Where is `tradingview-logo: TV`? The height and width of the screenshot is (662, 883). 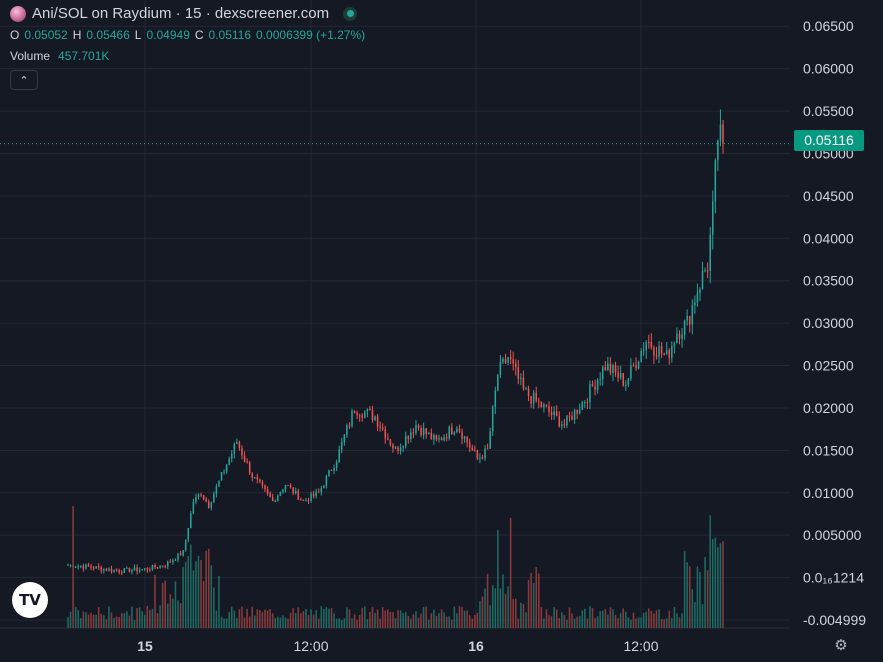 tradingview-logo: TV is located at coordinates (30, 600).